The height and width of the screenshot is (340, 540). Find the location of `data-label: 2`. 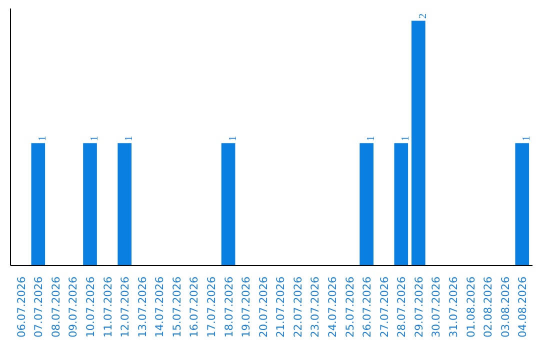

data-label: 2 is located at coordinates (423, 16).